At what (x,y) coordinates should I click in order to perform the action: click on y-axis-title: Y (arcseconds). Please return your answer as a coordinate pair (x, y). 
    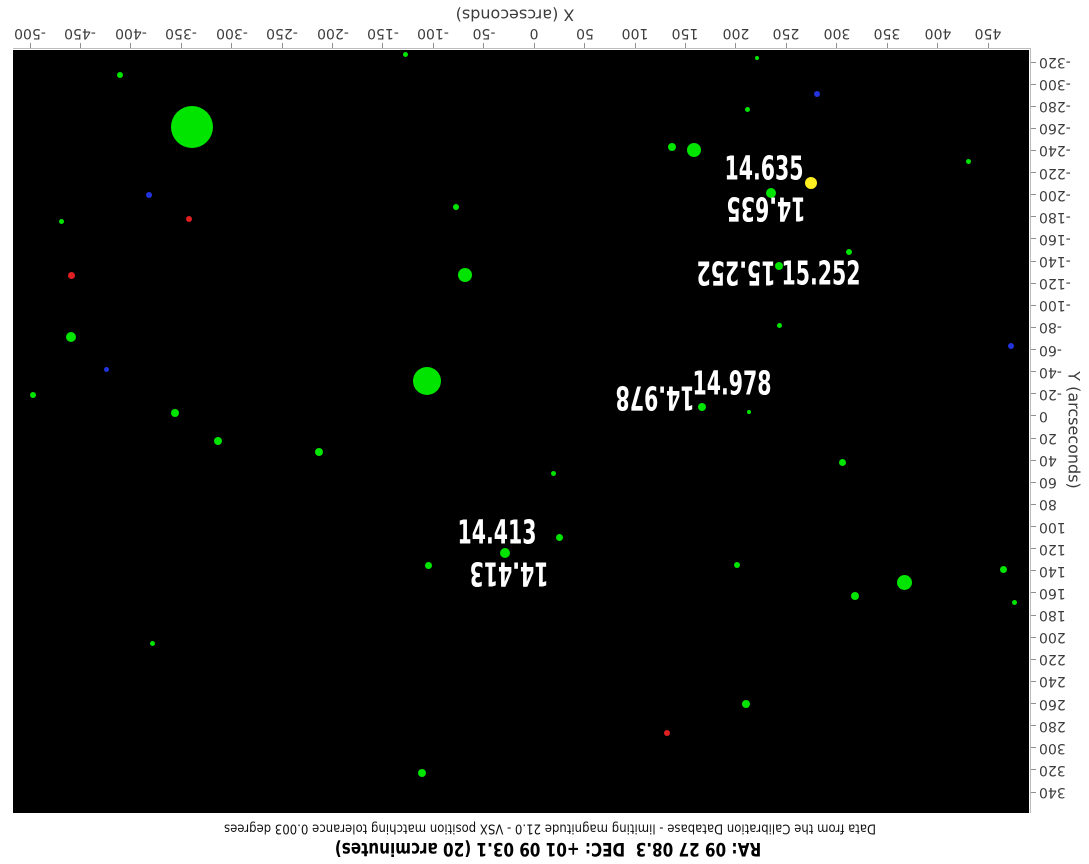
    Looking at the image, I should click on (1074, 430).